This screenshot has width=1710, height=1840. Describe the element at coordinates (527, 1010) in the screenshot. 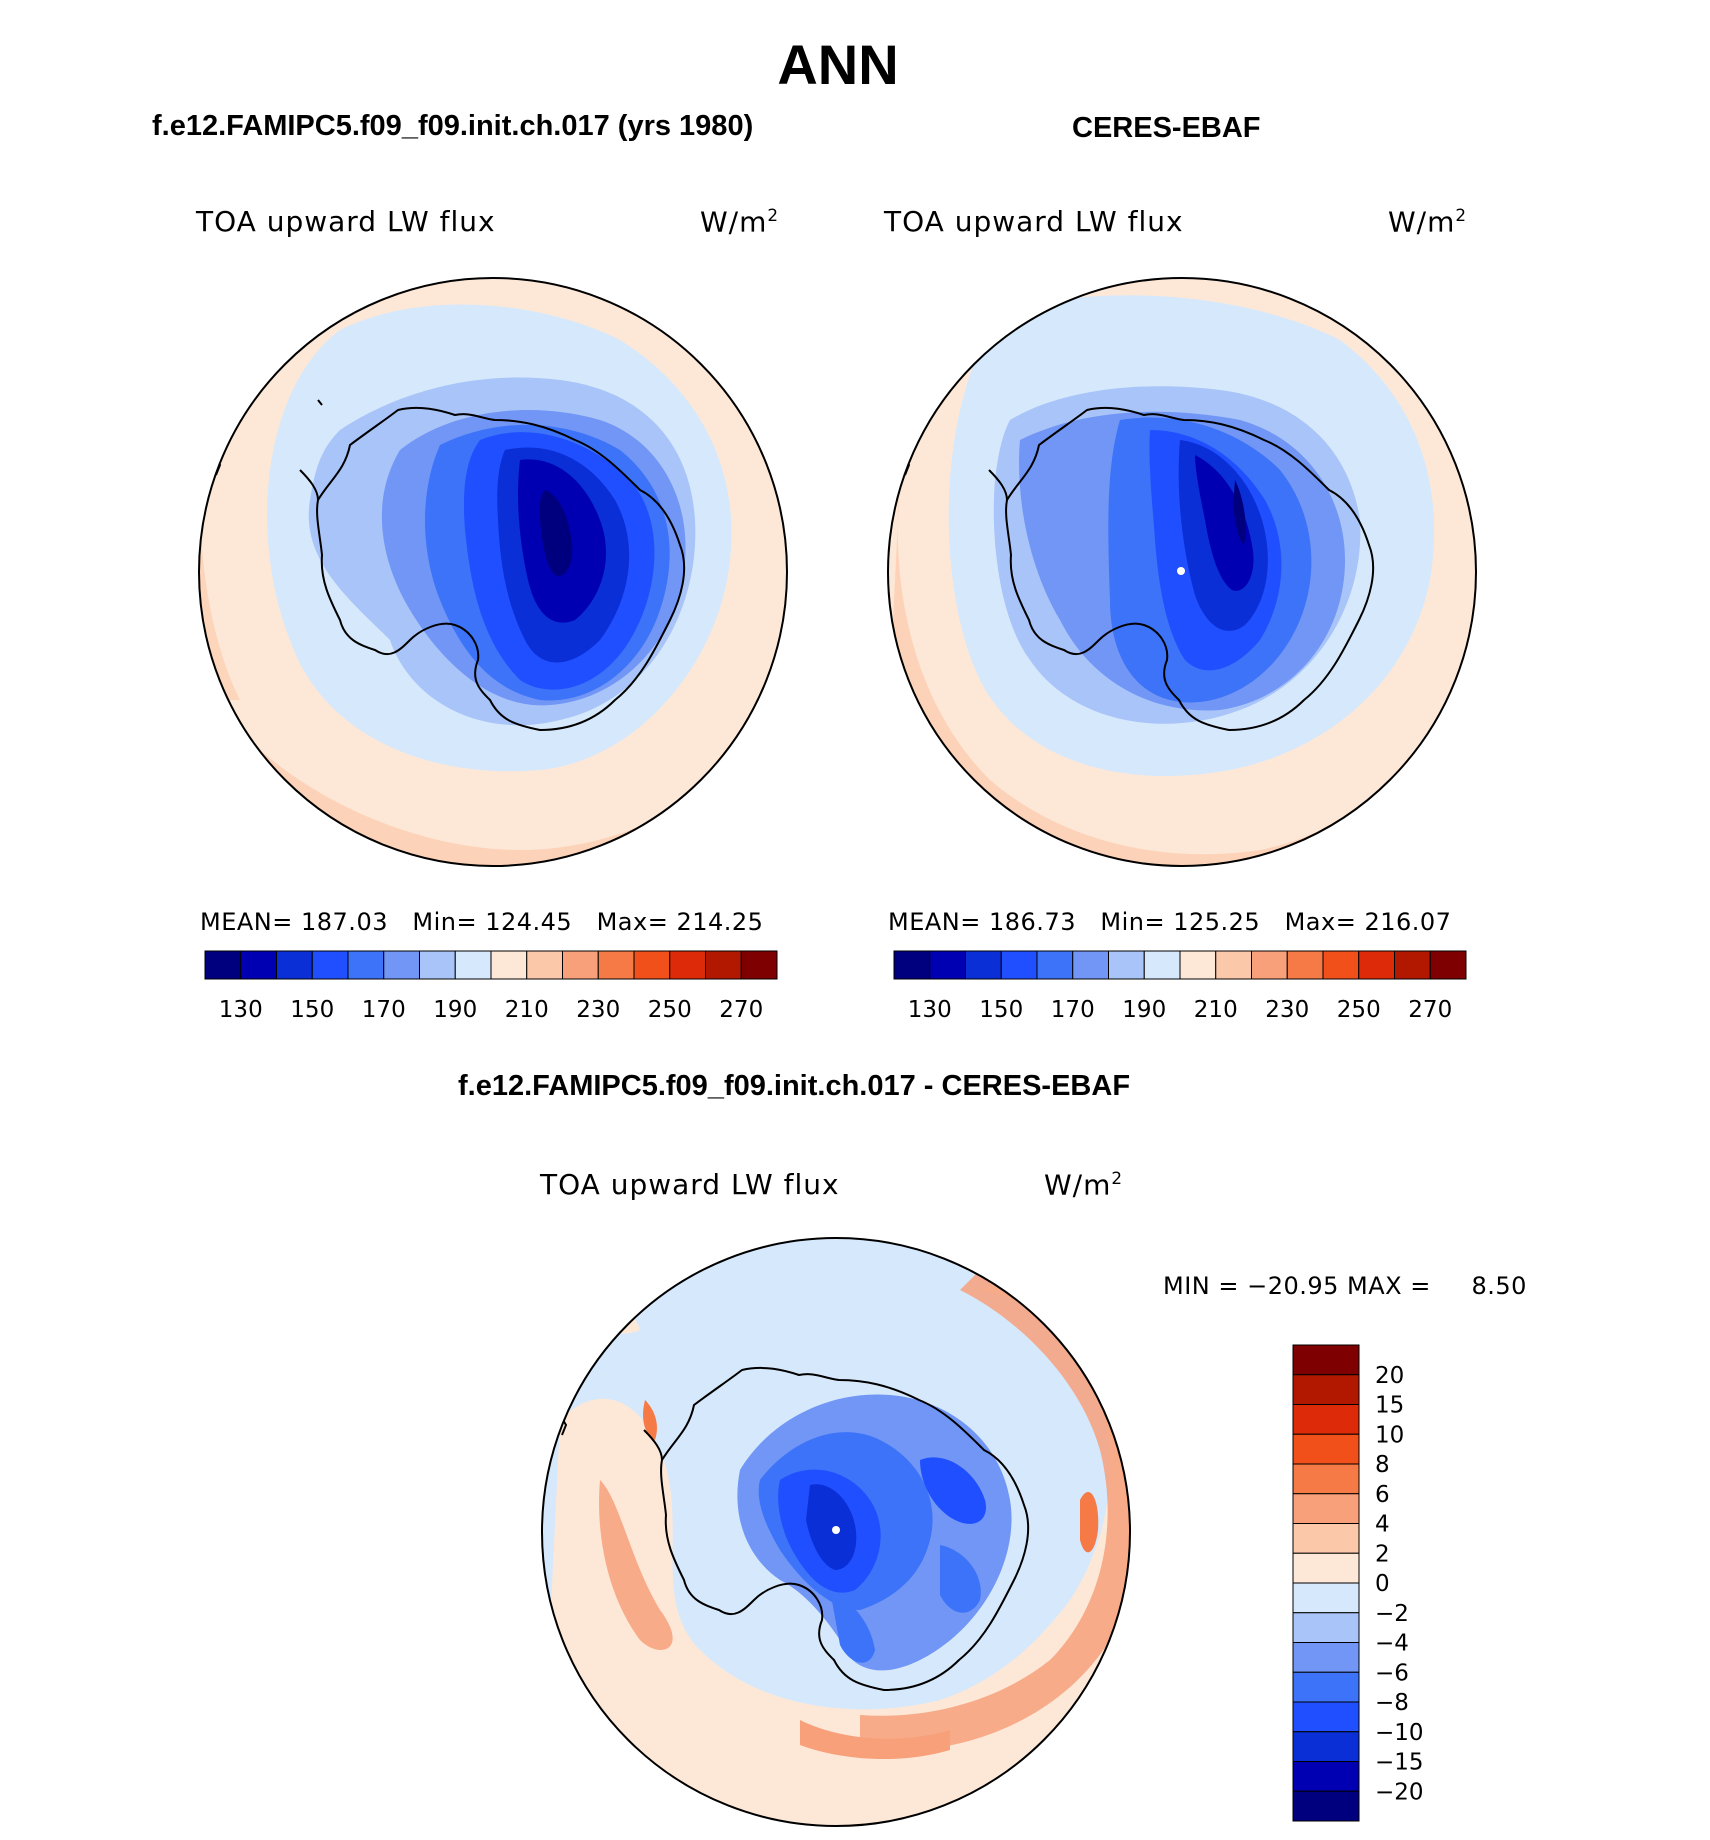

I see `panel-1-colorbar-tick-label: 210` at that location.